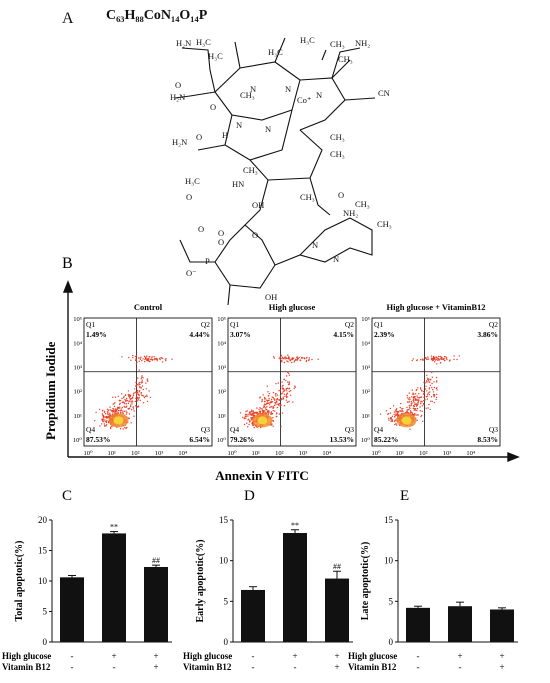  I want to click on significance-mark: ##, so click(156, 560).